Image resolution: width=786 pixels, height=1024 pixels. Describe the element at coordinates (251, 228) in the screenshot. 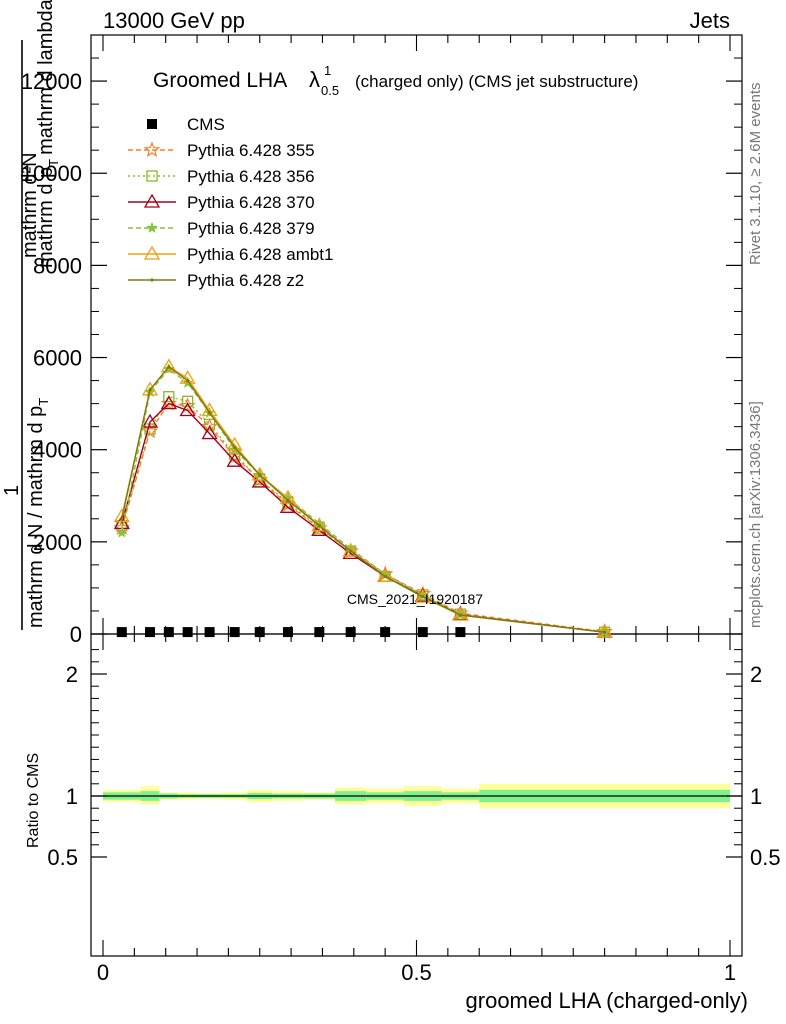

I see `legend-label: Pythia 6.428 379` at that location.